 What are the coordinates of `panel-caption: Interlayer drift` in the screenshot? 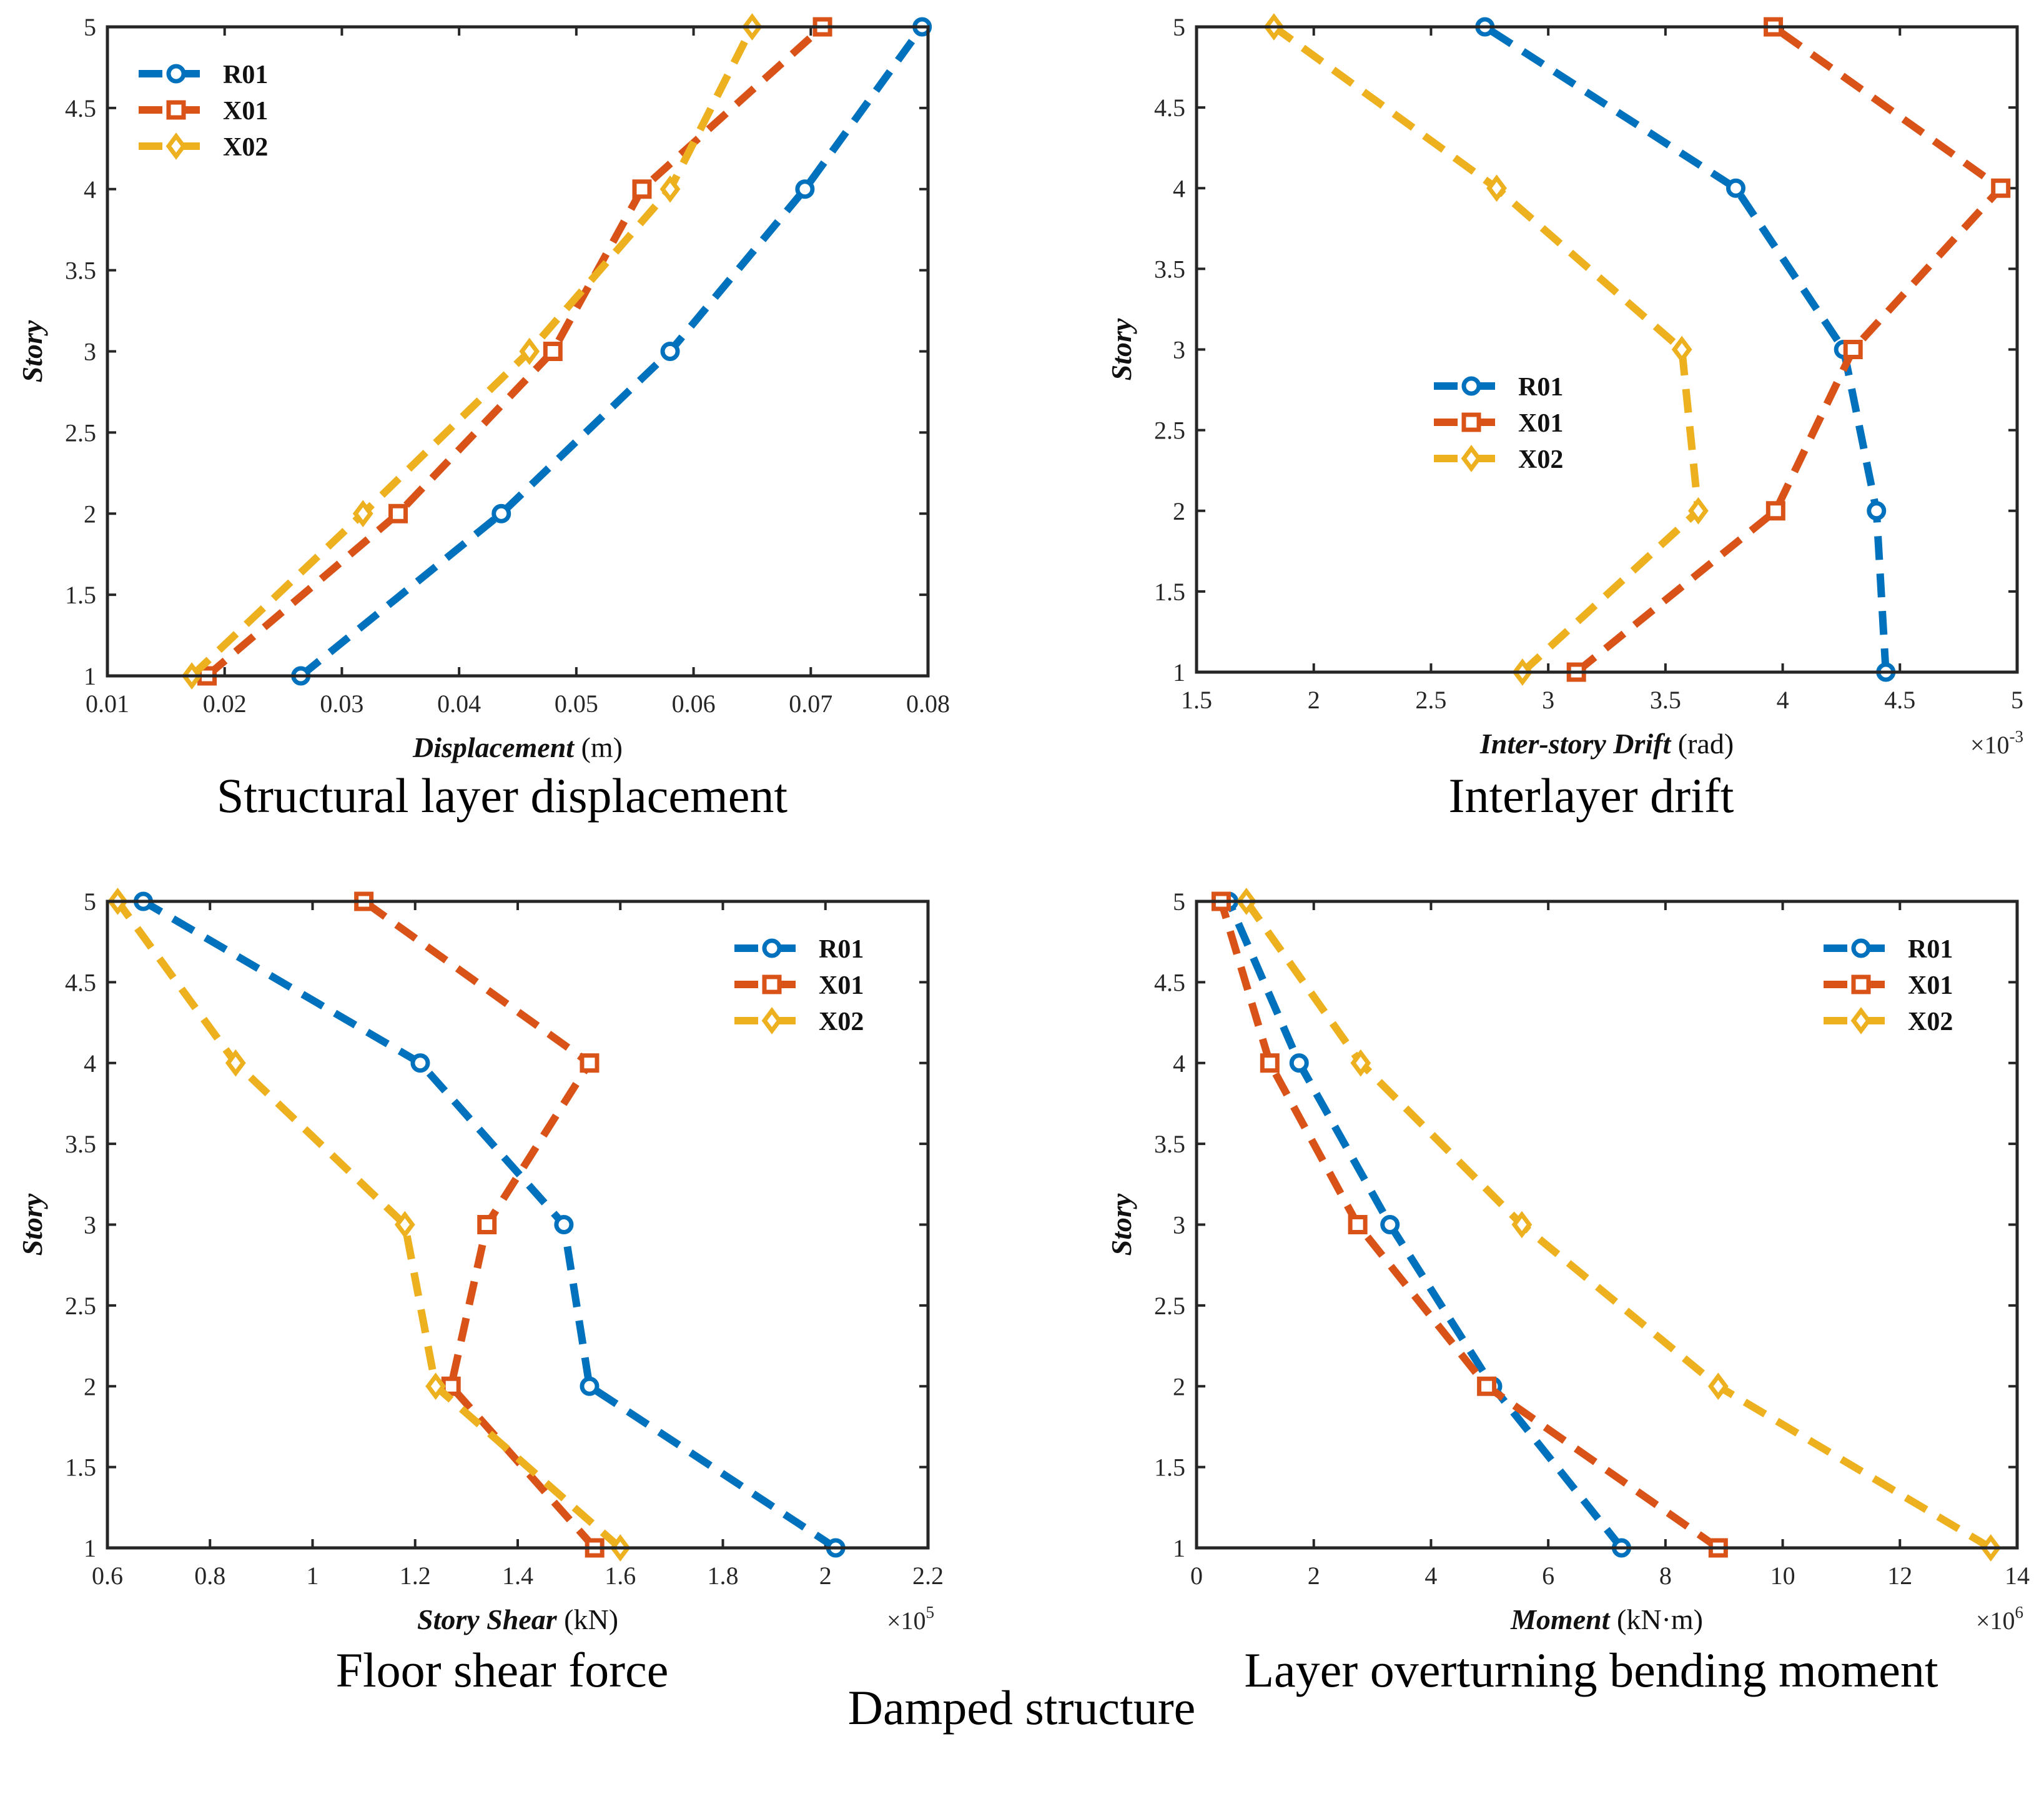 It's located at (1592, 795).